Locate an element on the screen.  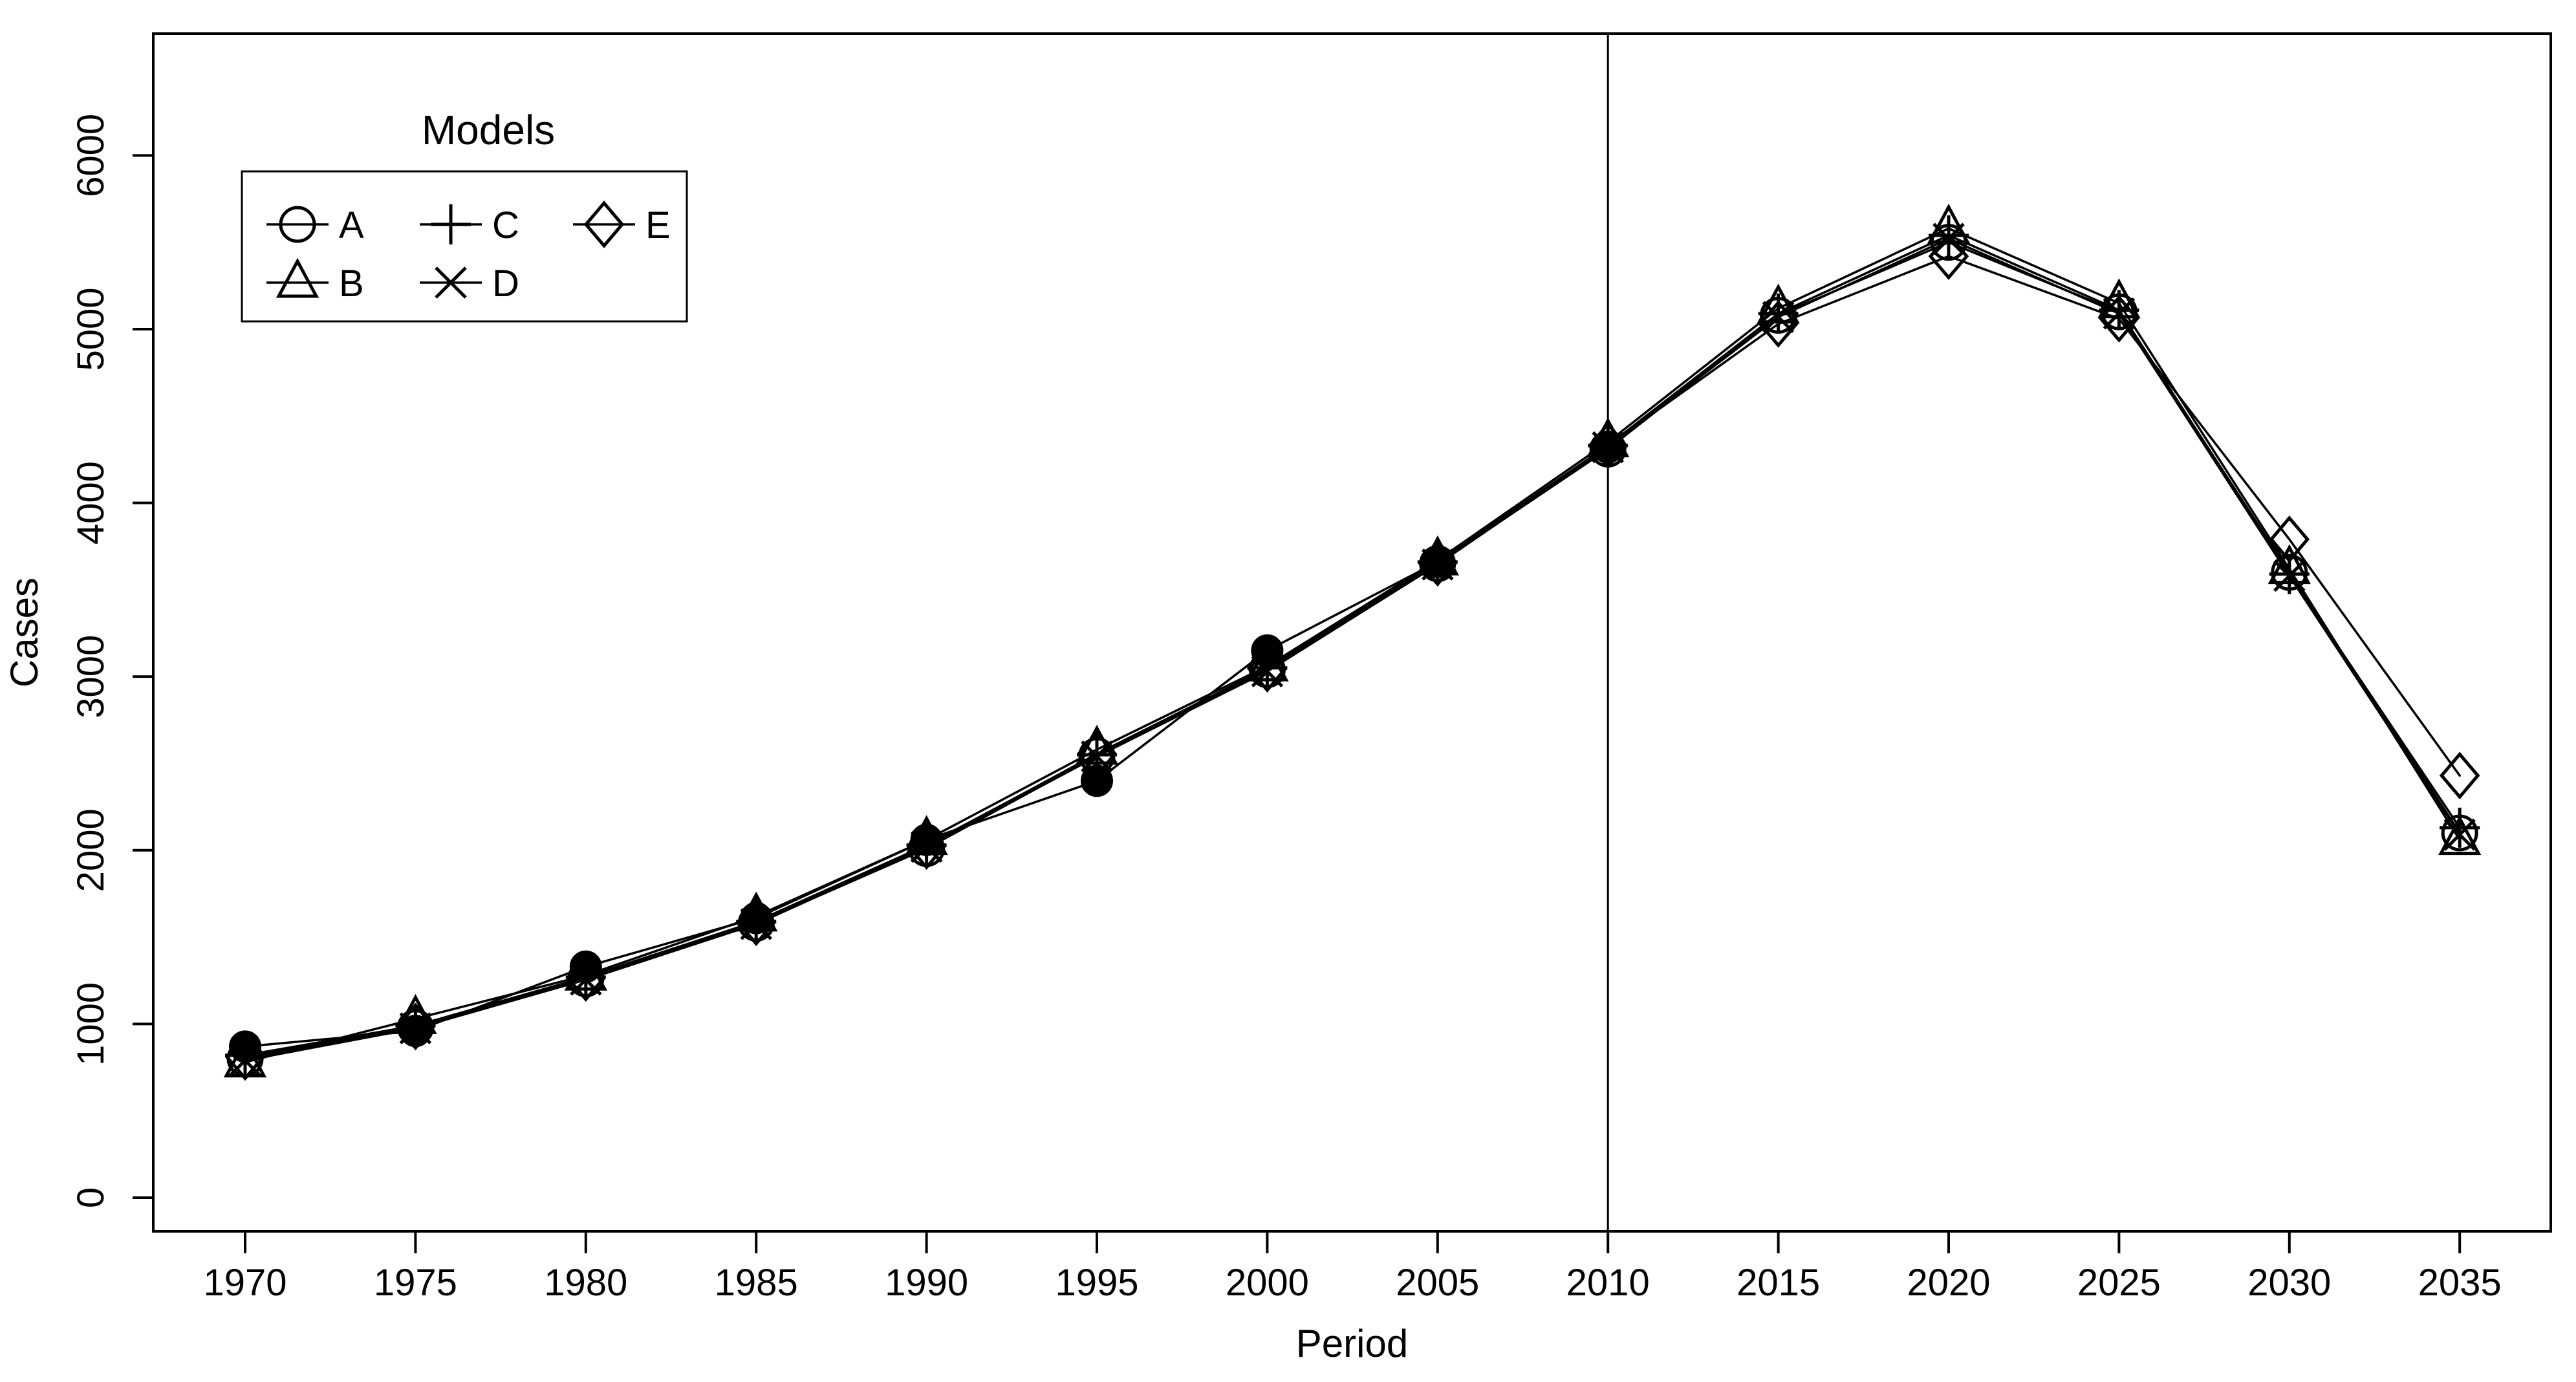
legend-item-B: B is located at coordinates (315, 281).